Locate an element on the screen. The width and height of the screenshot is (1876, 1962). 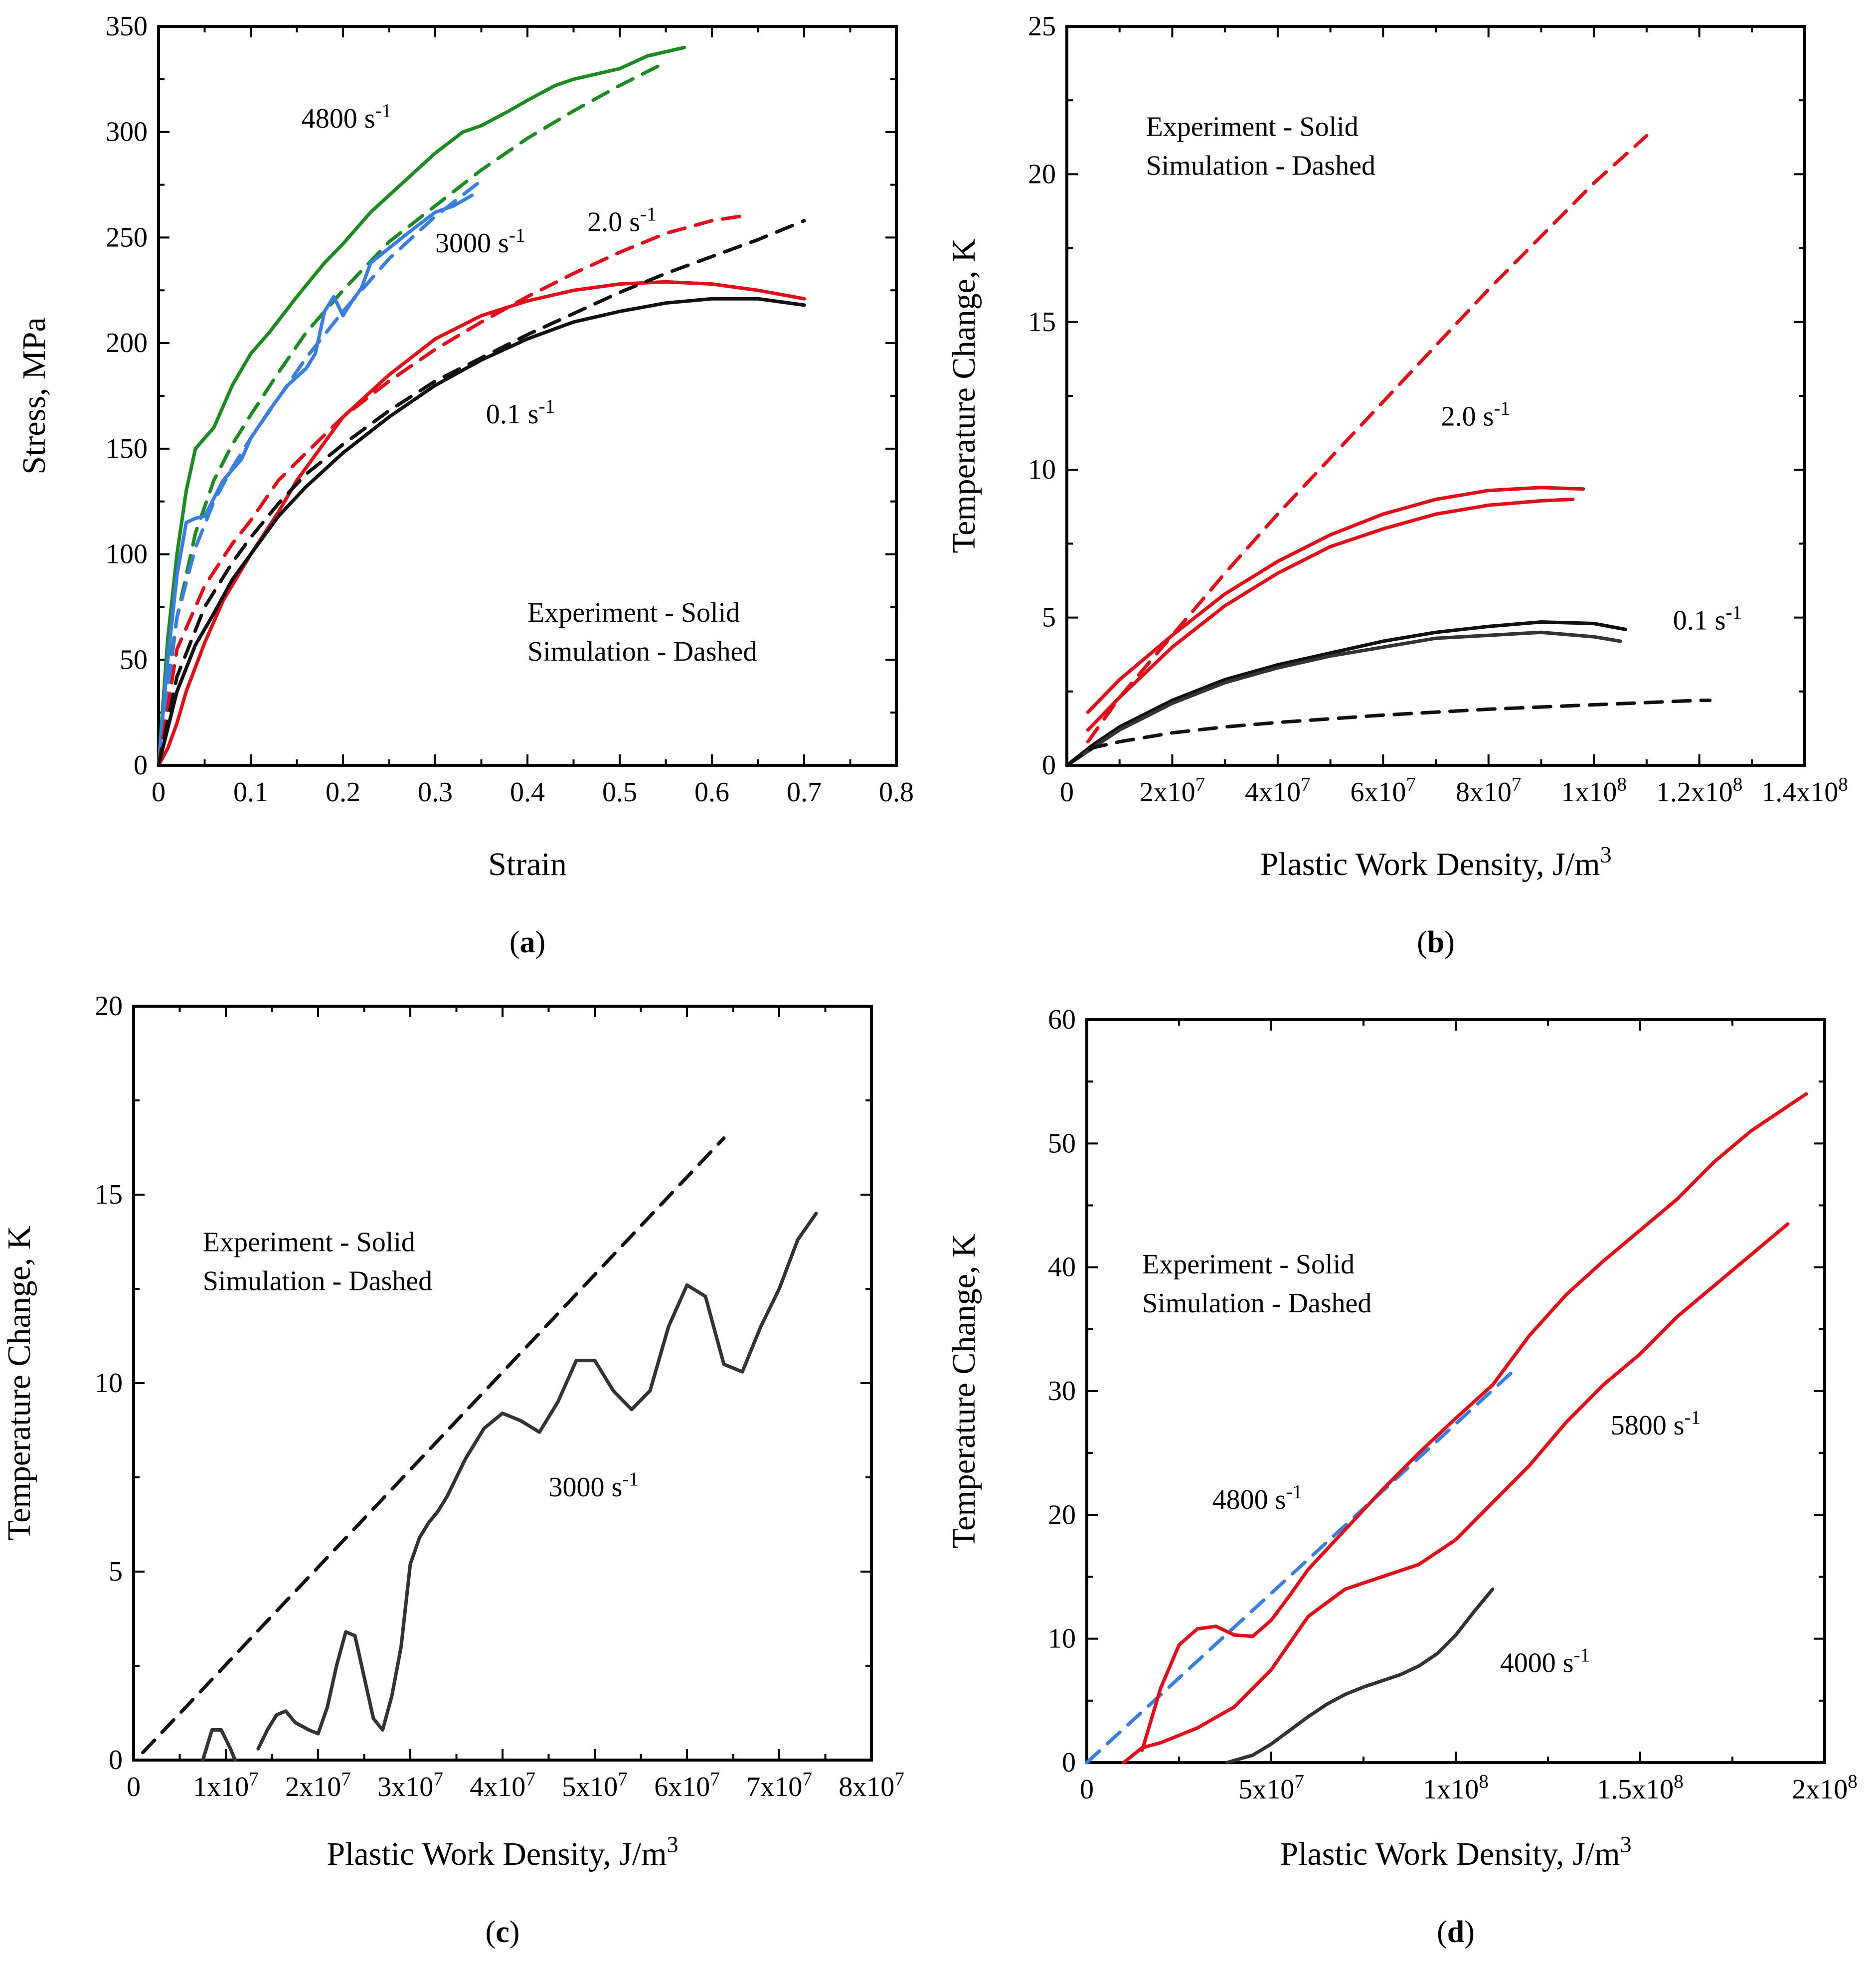
x-tick-label-main: 0.6 is located at coordinates (711, 793).